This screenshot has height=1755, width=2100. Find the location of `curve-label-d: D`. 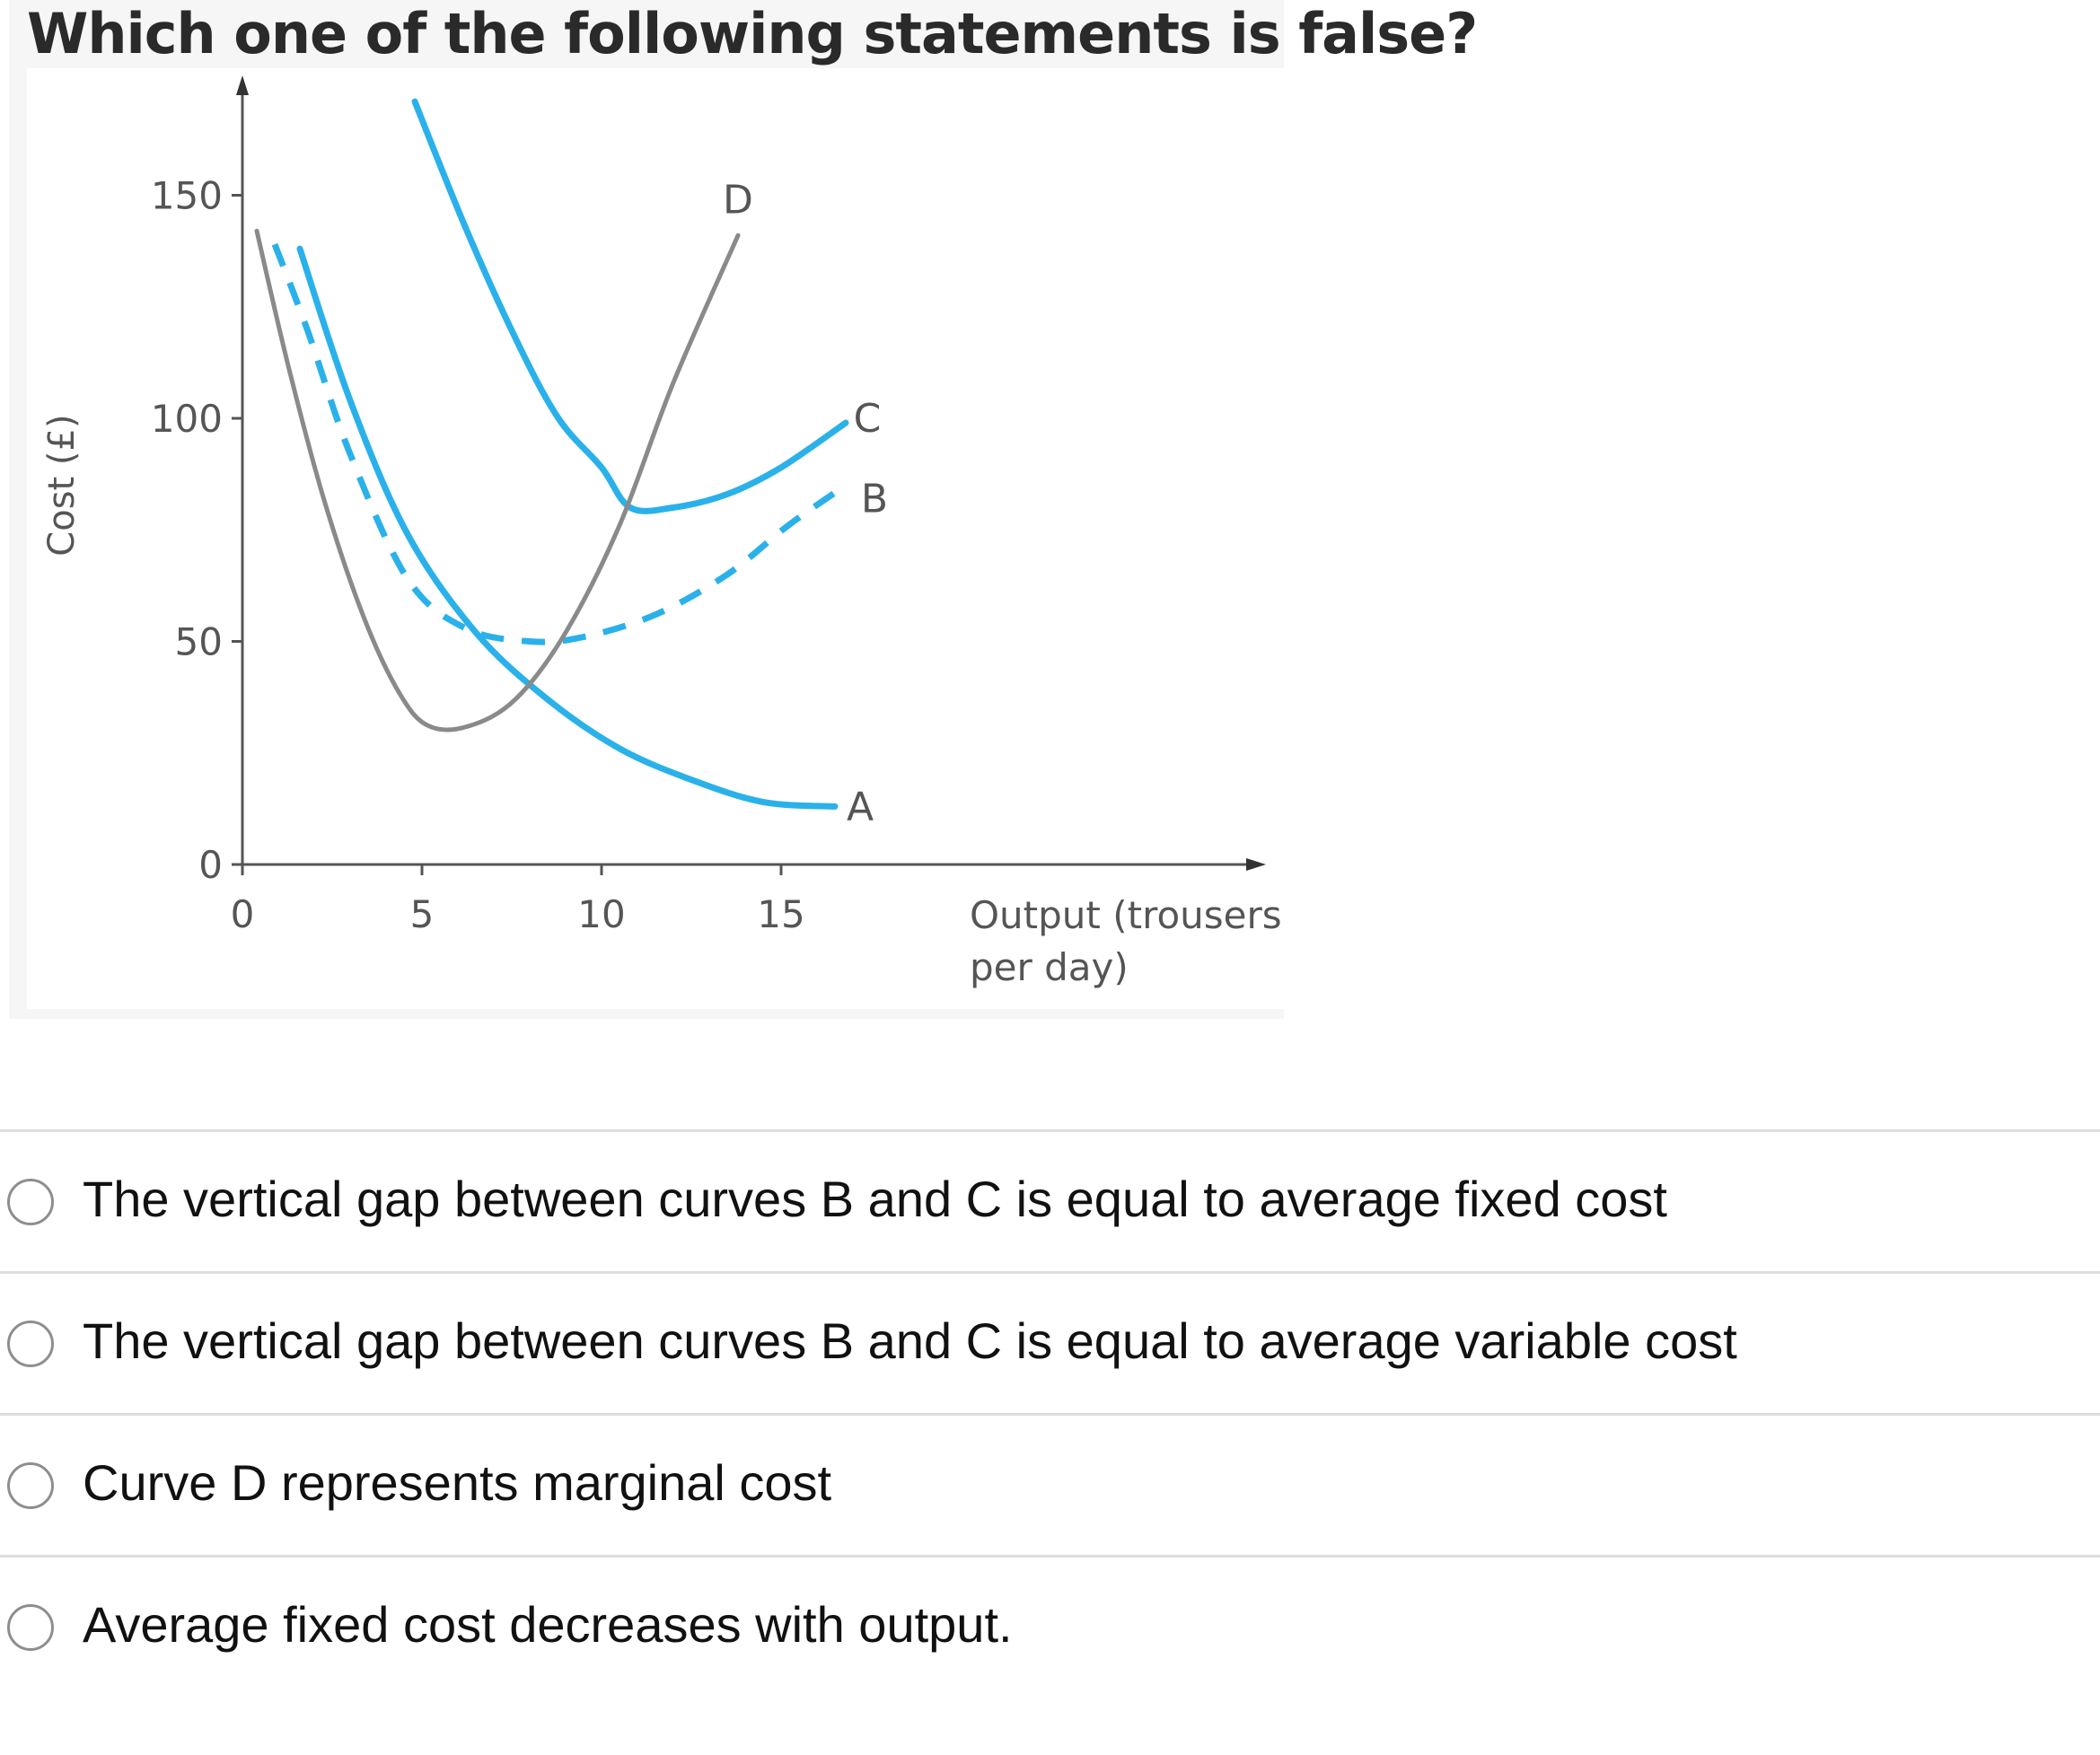

curve-label-d: D is located at coordinates (738, 200).